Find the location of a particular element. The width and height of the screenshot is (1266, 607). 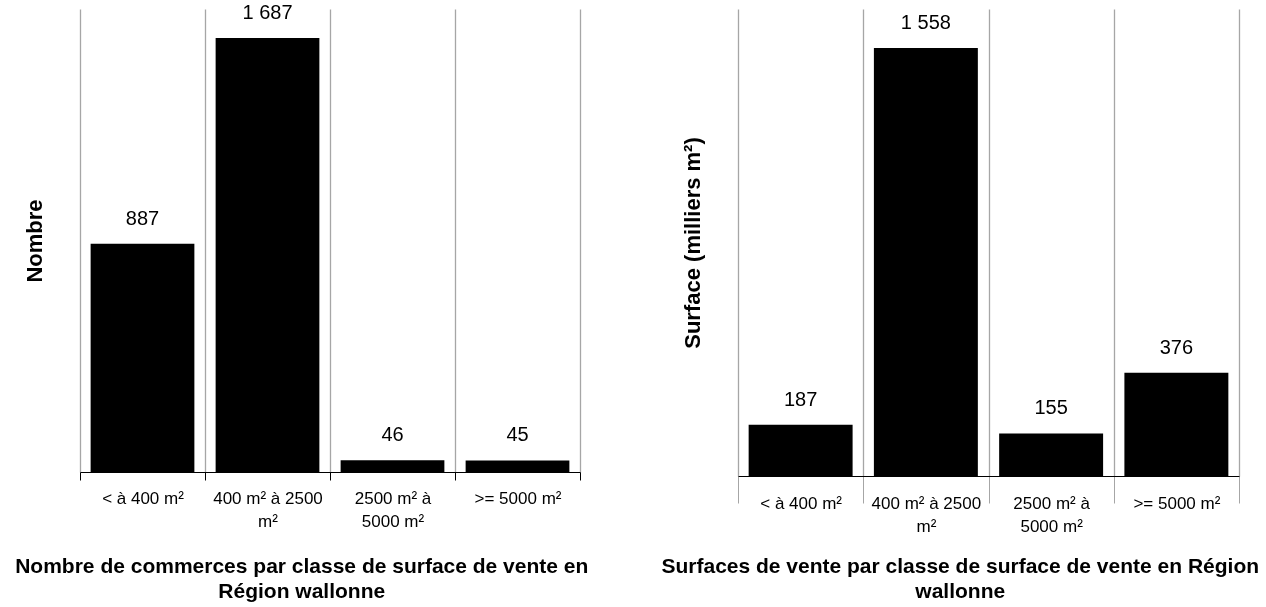

data-label: 376 is located at coordinates (1176, 346).